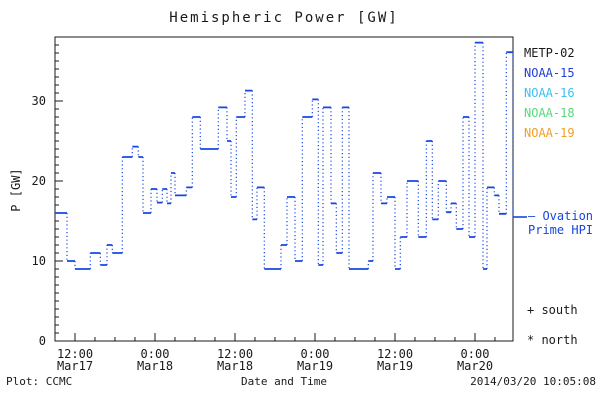 This screenshot has width=600, height=400. What do you see at coordinates (552, 340) in the screenshot?
I see `north-marker-legend: * north` at bounding box center [552, 340].